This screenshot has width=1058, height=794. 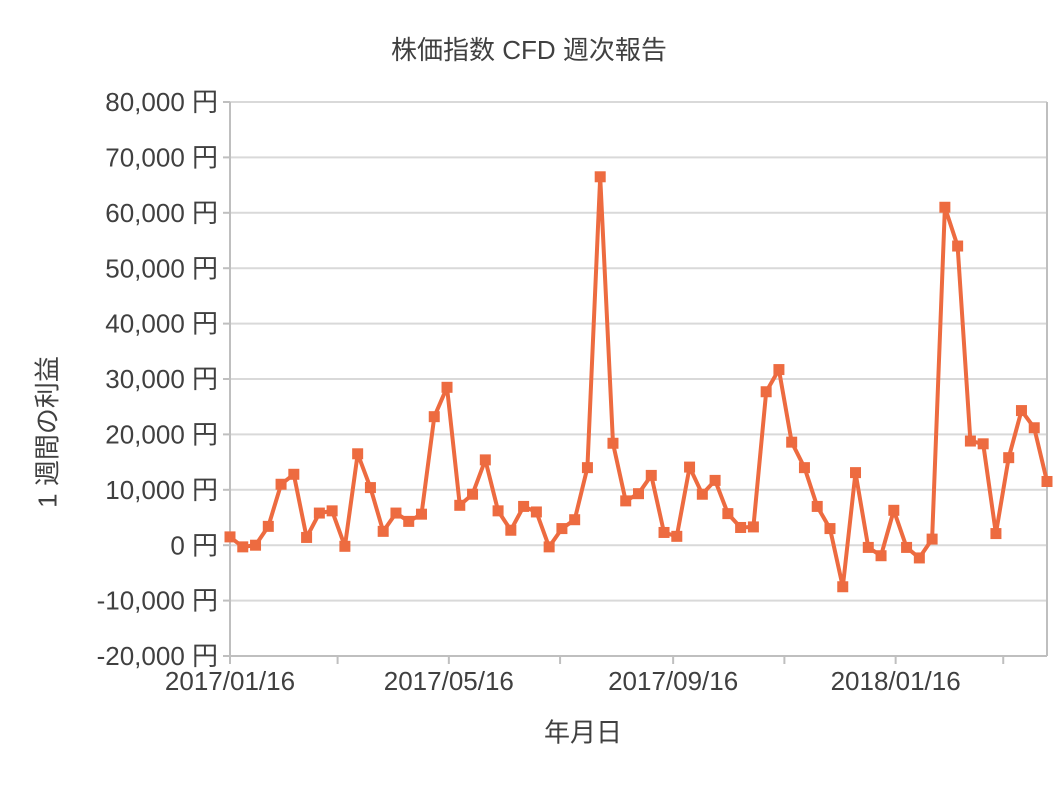 I want to click on y-tick-label: 70,000 円, so click(x=161, y=158).